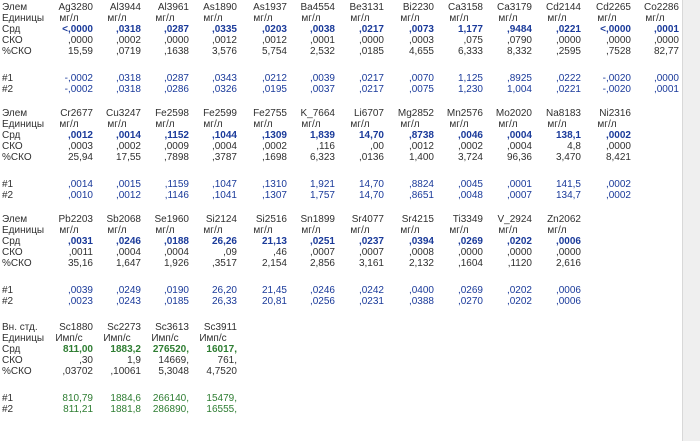  Describe the element at coordinates (80, 252) in the screenshot. I see `value-cell: ,0011` at that location.